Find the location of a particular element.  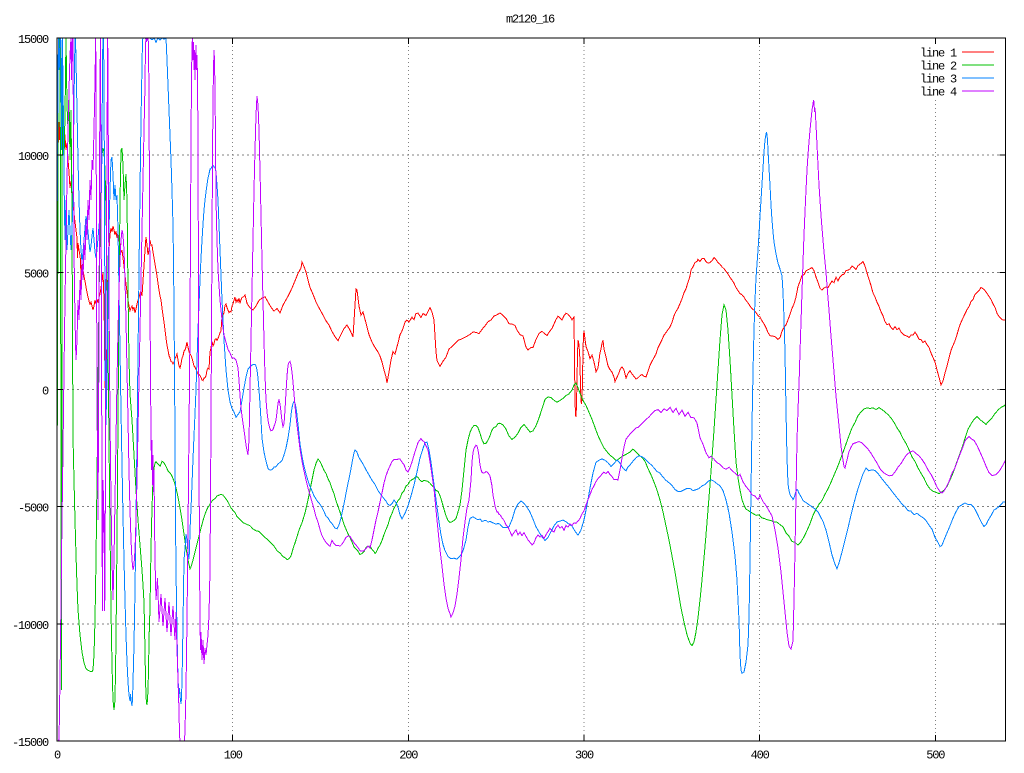

svg-text: line 3 is located at coordinates (938, 80).